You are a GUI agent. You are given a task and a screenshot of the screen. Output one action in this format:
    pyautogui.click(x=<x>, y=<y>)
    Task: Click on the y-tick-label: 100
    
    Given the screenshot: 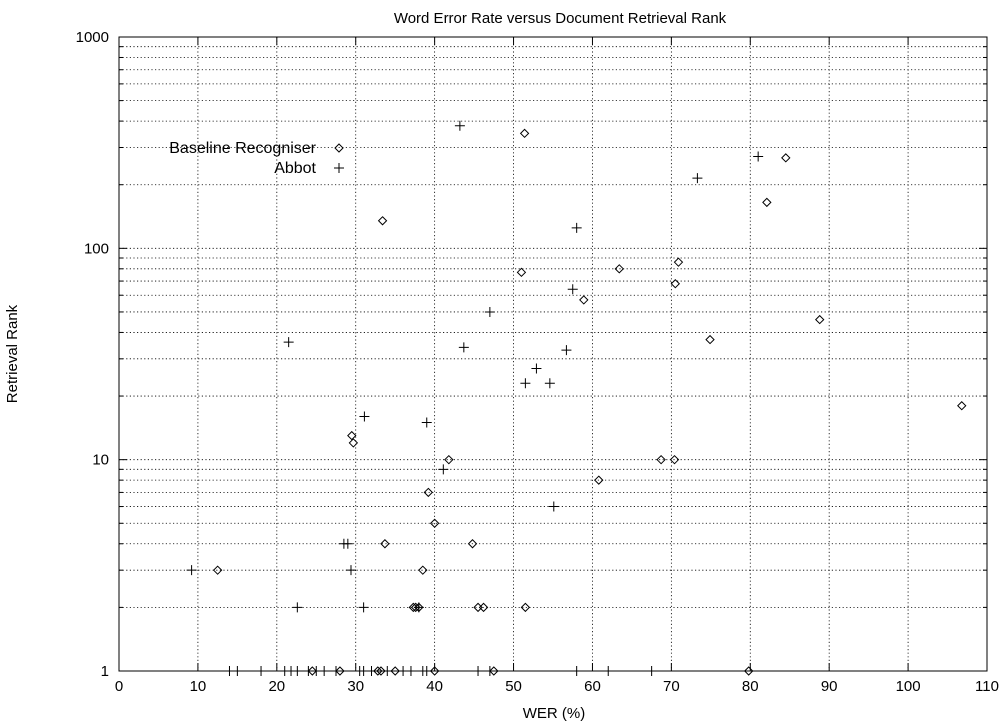 What is the action you would take?
    pyautogui.click(x=96, y=248)
    